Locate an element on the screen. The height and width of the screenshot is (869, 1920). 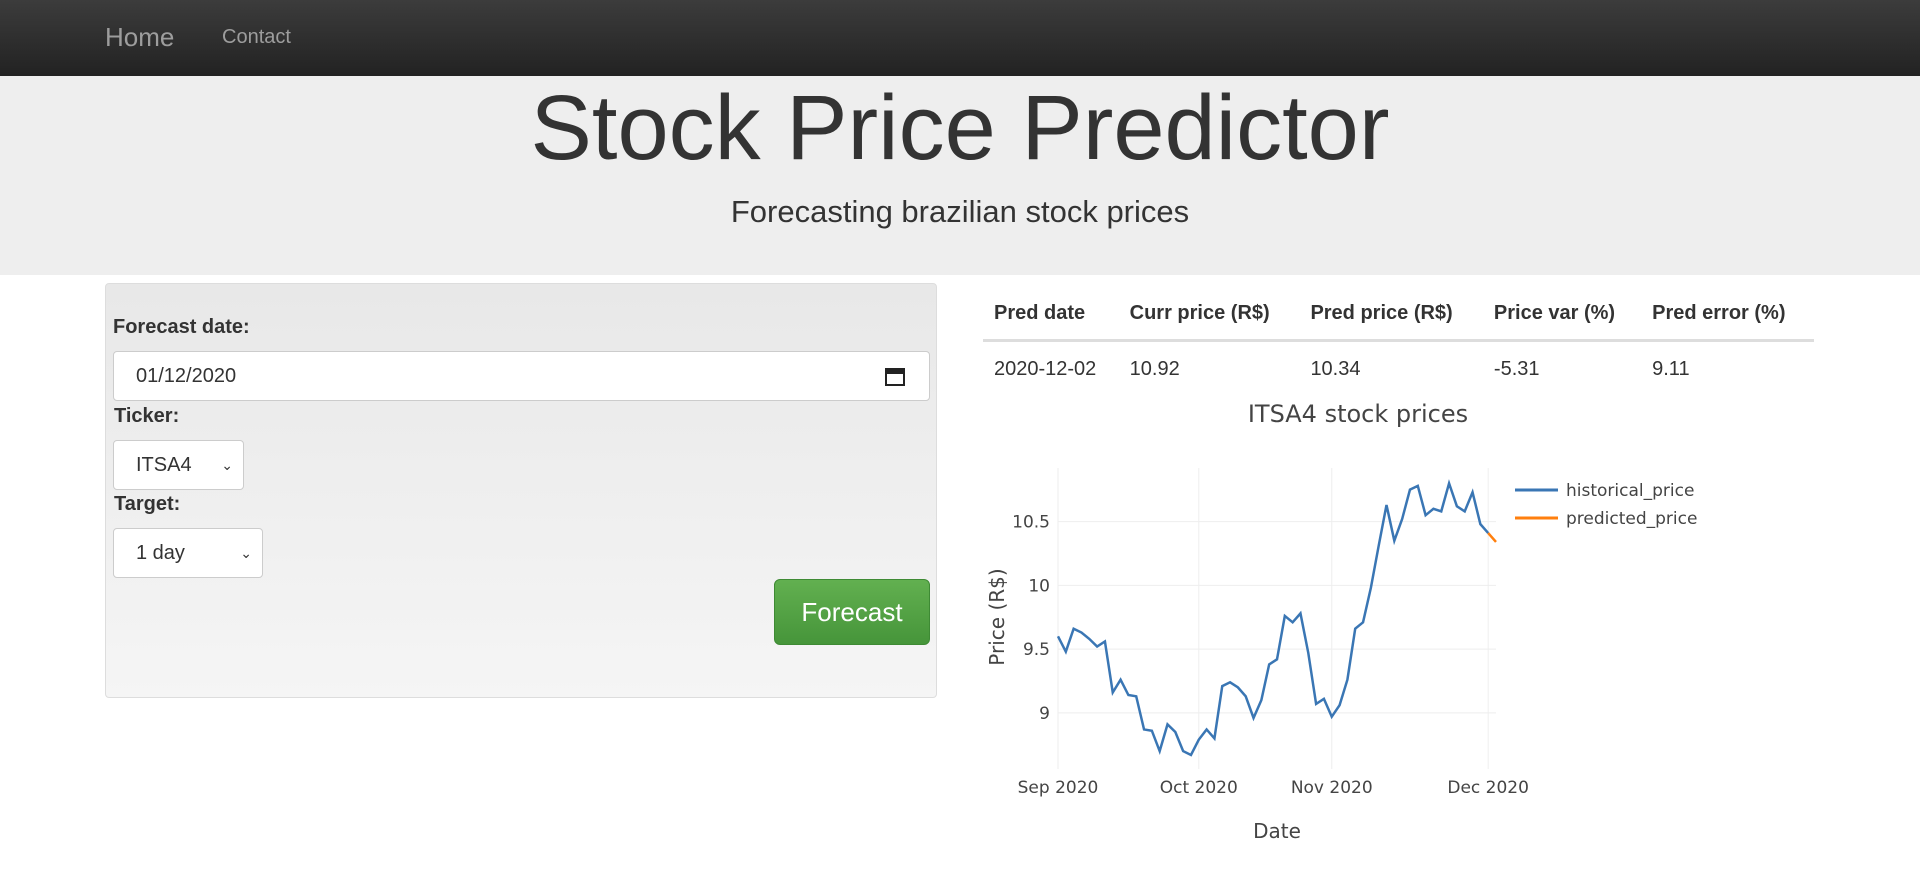
nav-home: Home is located at coordinates (140, 37).